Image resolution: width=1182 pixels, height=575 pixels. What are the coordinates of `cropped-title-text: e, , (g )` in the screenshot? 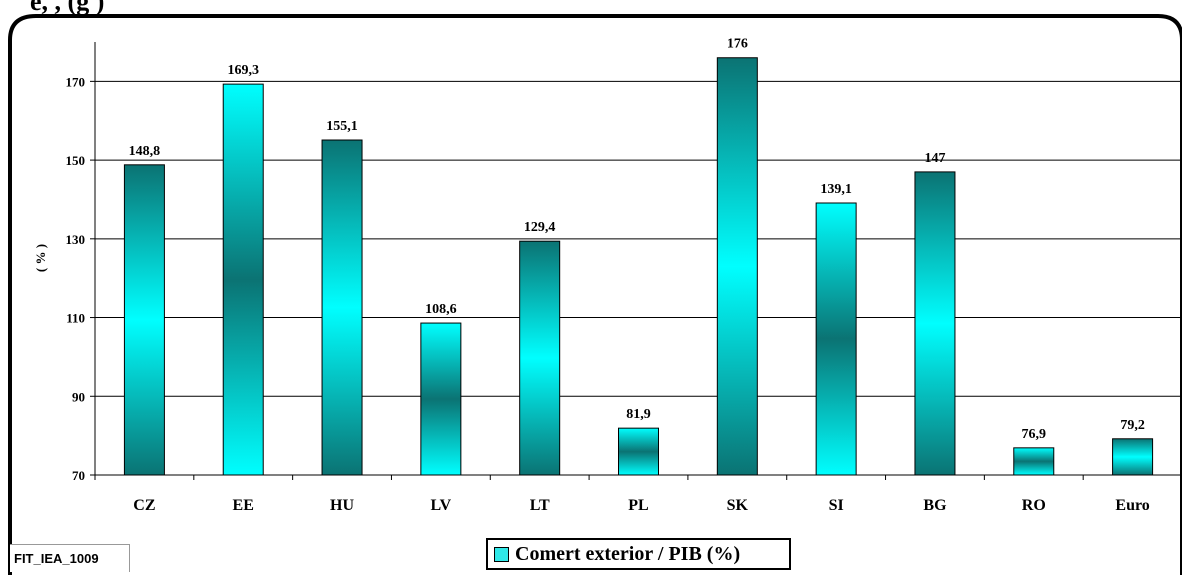 It's located at (67, 8).